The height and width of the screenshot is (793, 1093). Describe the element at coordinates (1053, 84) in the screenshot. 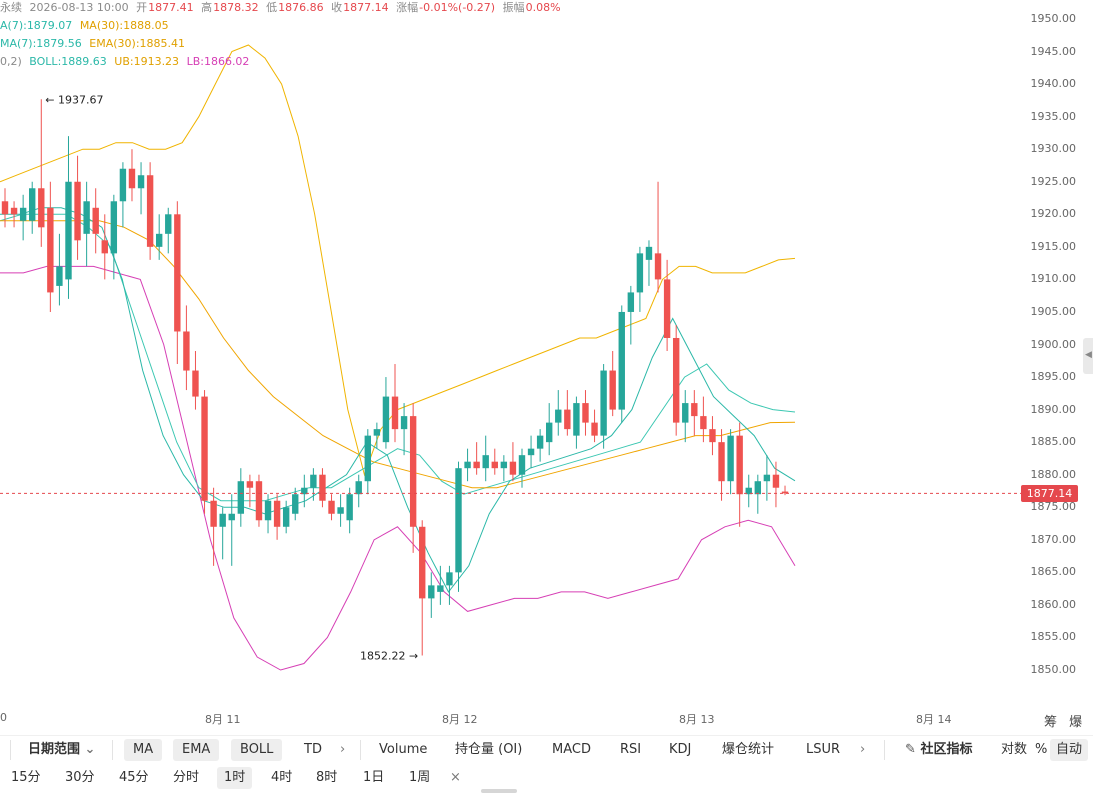

I see `price-tick: 1940.00` at that location.